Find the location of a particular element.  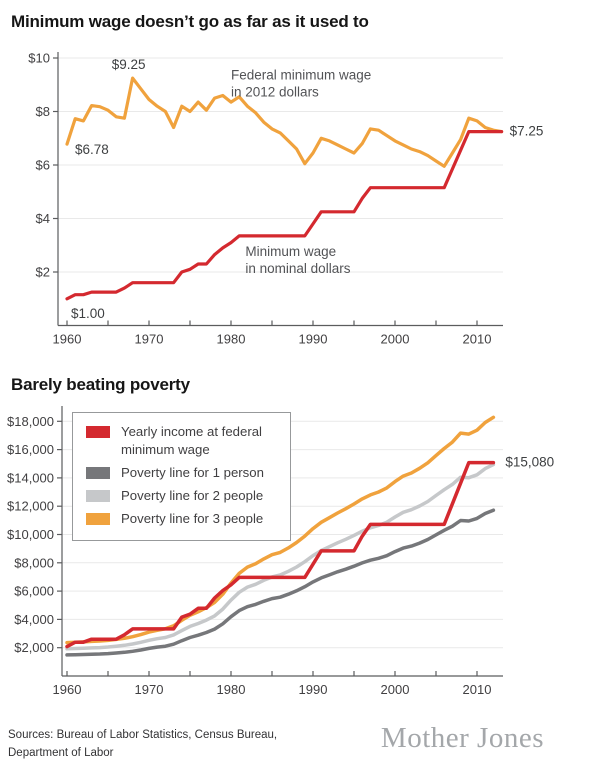

annotation: $1.00 is located at coordinates (88, 313).